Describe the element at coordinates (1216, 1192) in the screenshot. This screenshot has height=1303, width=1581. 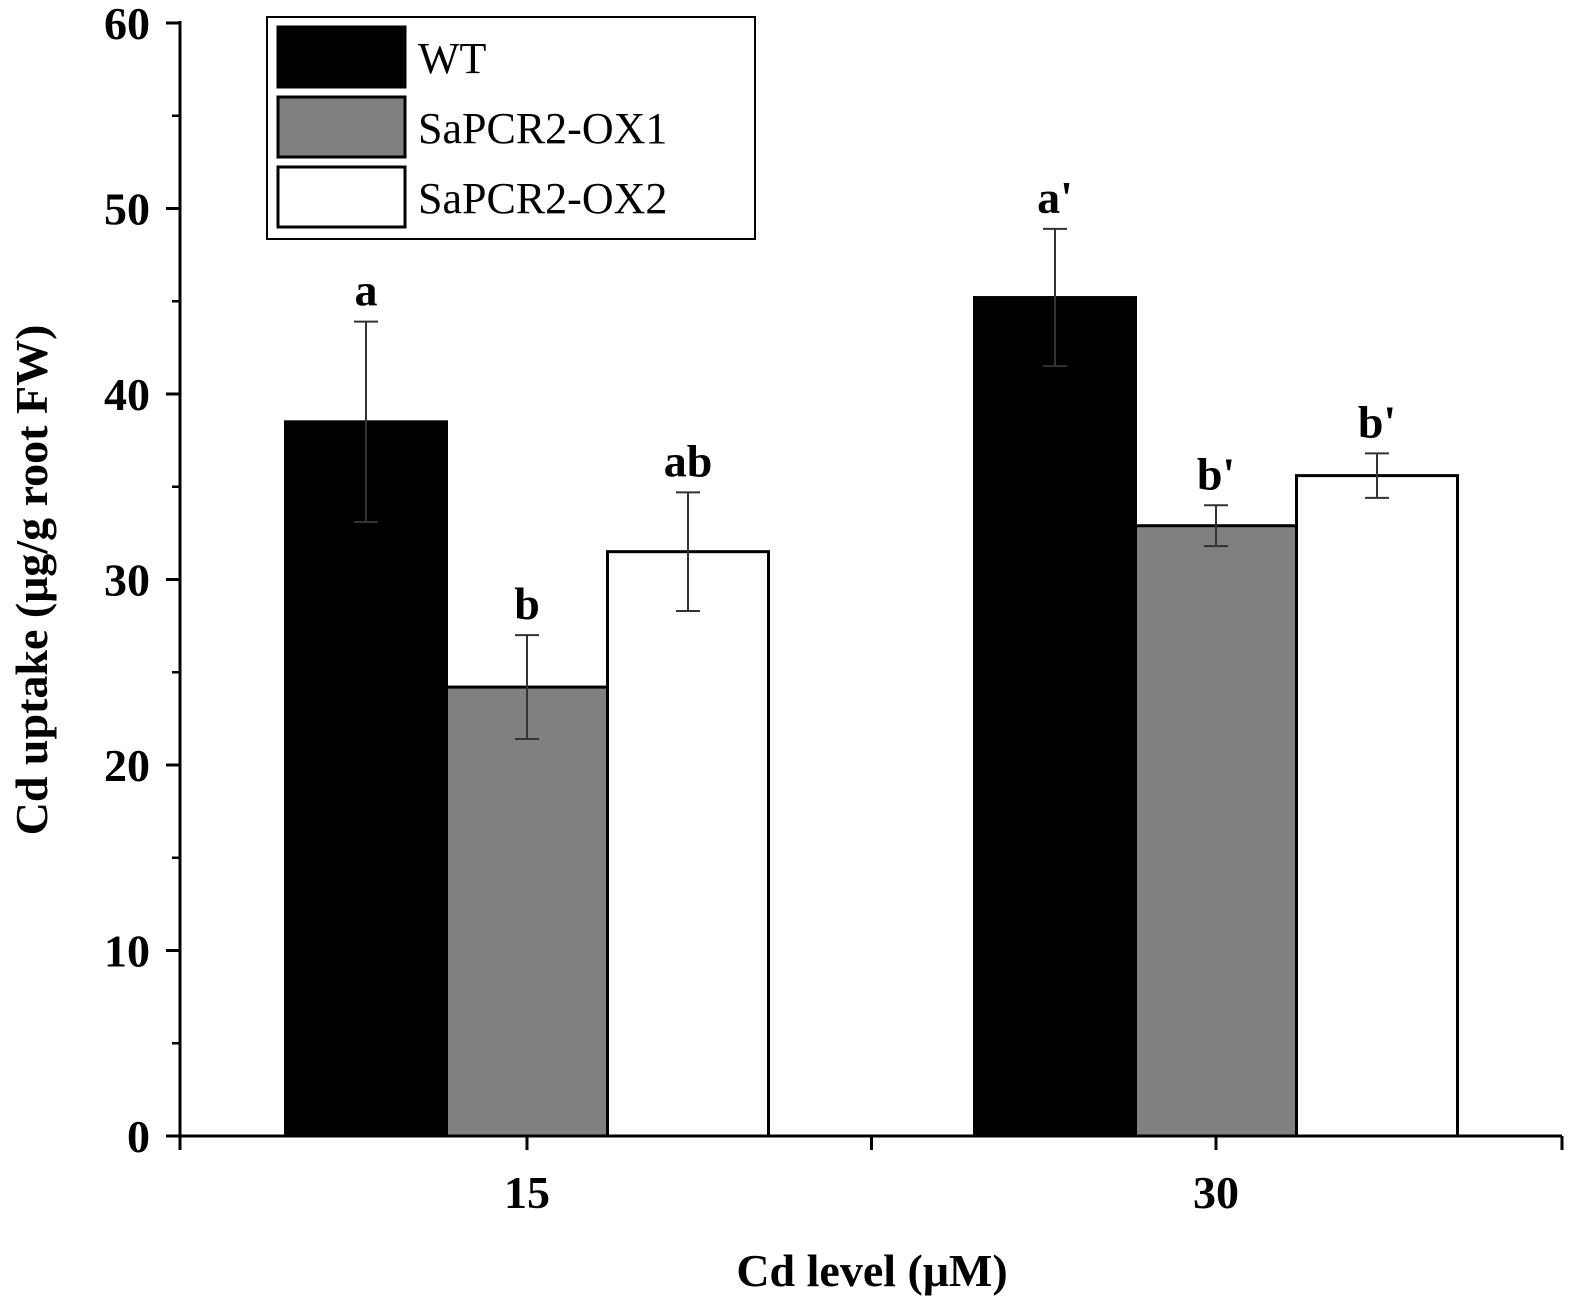
I see `x-tick-label: 30` at that location.